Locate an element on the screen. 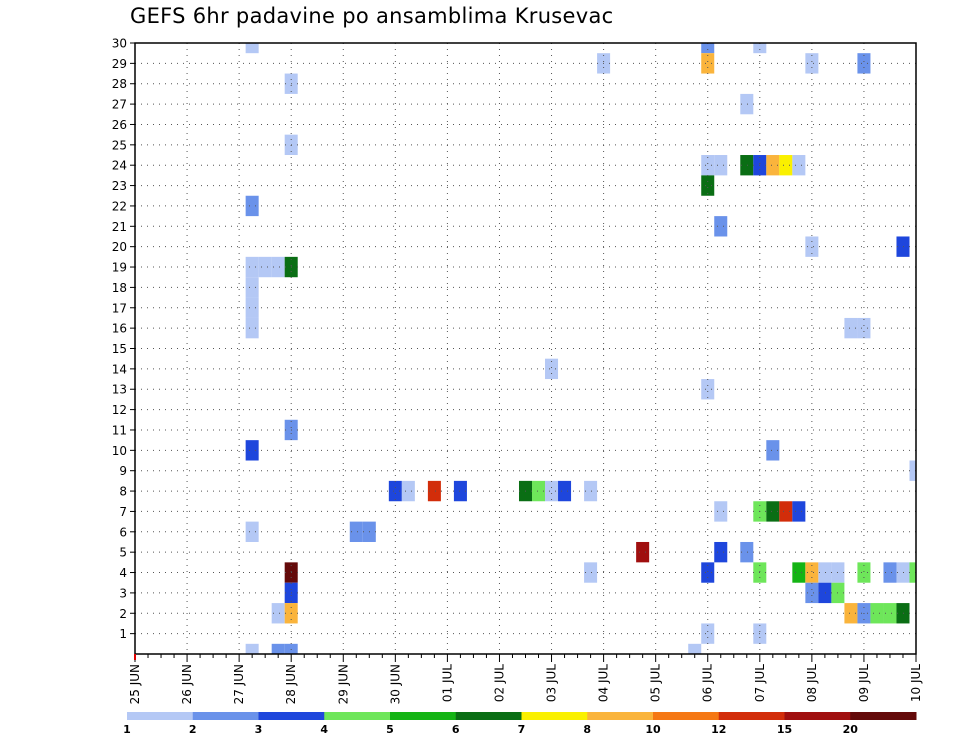 This screenshot has height=742, width=960. y-tick-label: 26 is located at coordinates (119, 125).